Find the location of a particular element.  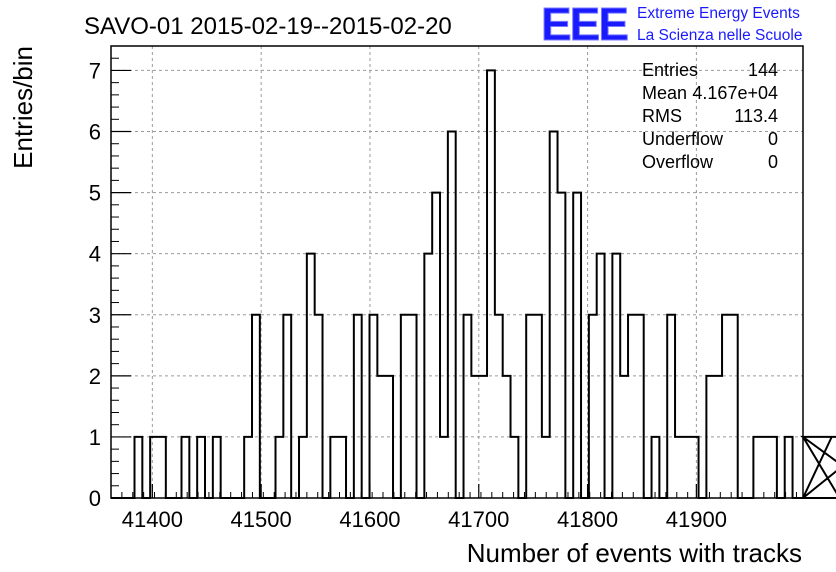

stats-rms-label: RMS is located at coordinates (662, 116).